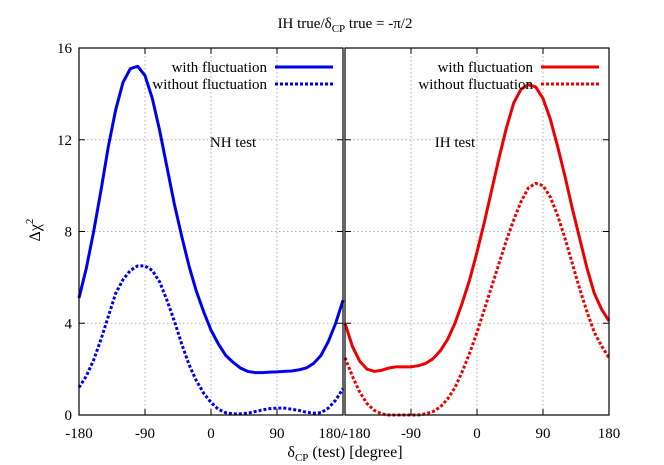 This screenshot has width=664, height=465. I want to click on right-x-tick-label: 90, so click(543, 434).